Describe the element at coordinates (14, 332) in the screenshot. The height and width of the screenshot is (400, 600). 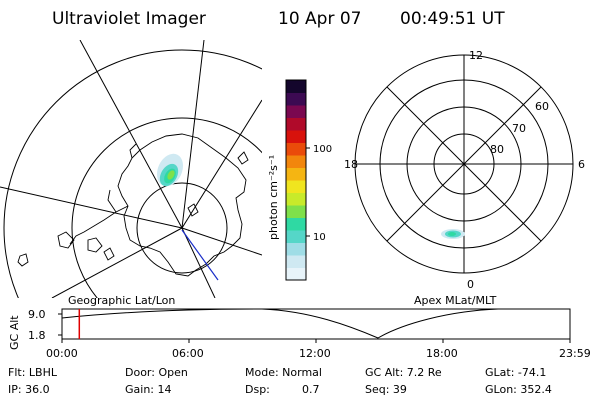
I see `timeline-ylabel: GC Alt` at that location.